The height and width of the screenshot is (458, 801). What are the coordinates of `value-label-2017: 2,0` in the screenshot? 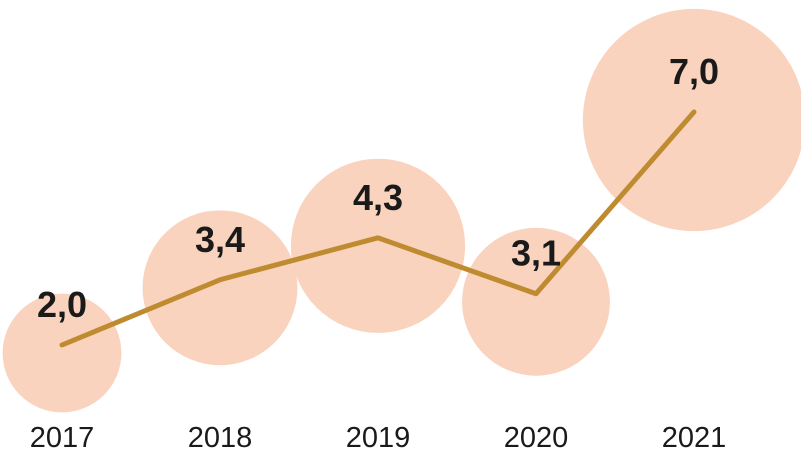 It's located at (62, 304).